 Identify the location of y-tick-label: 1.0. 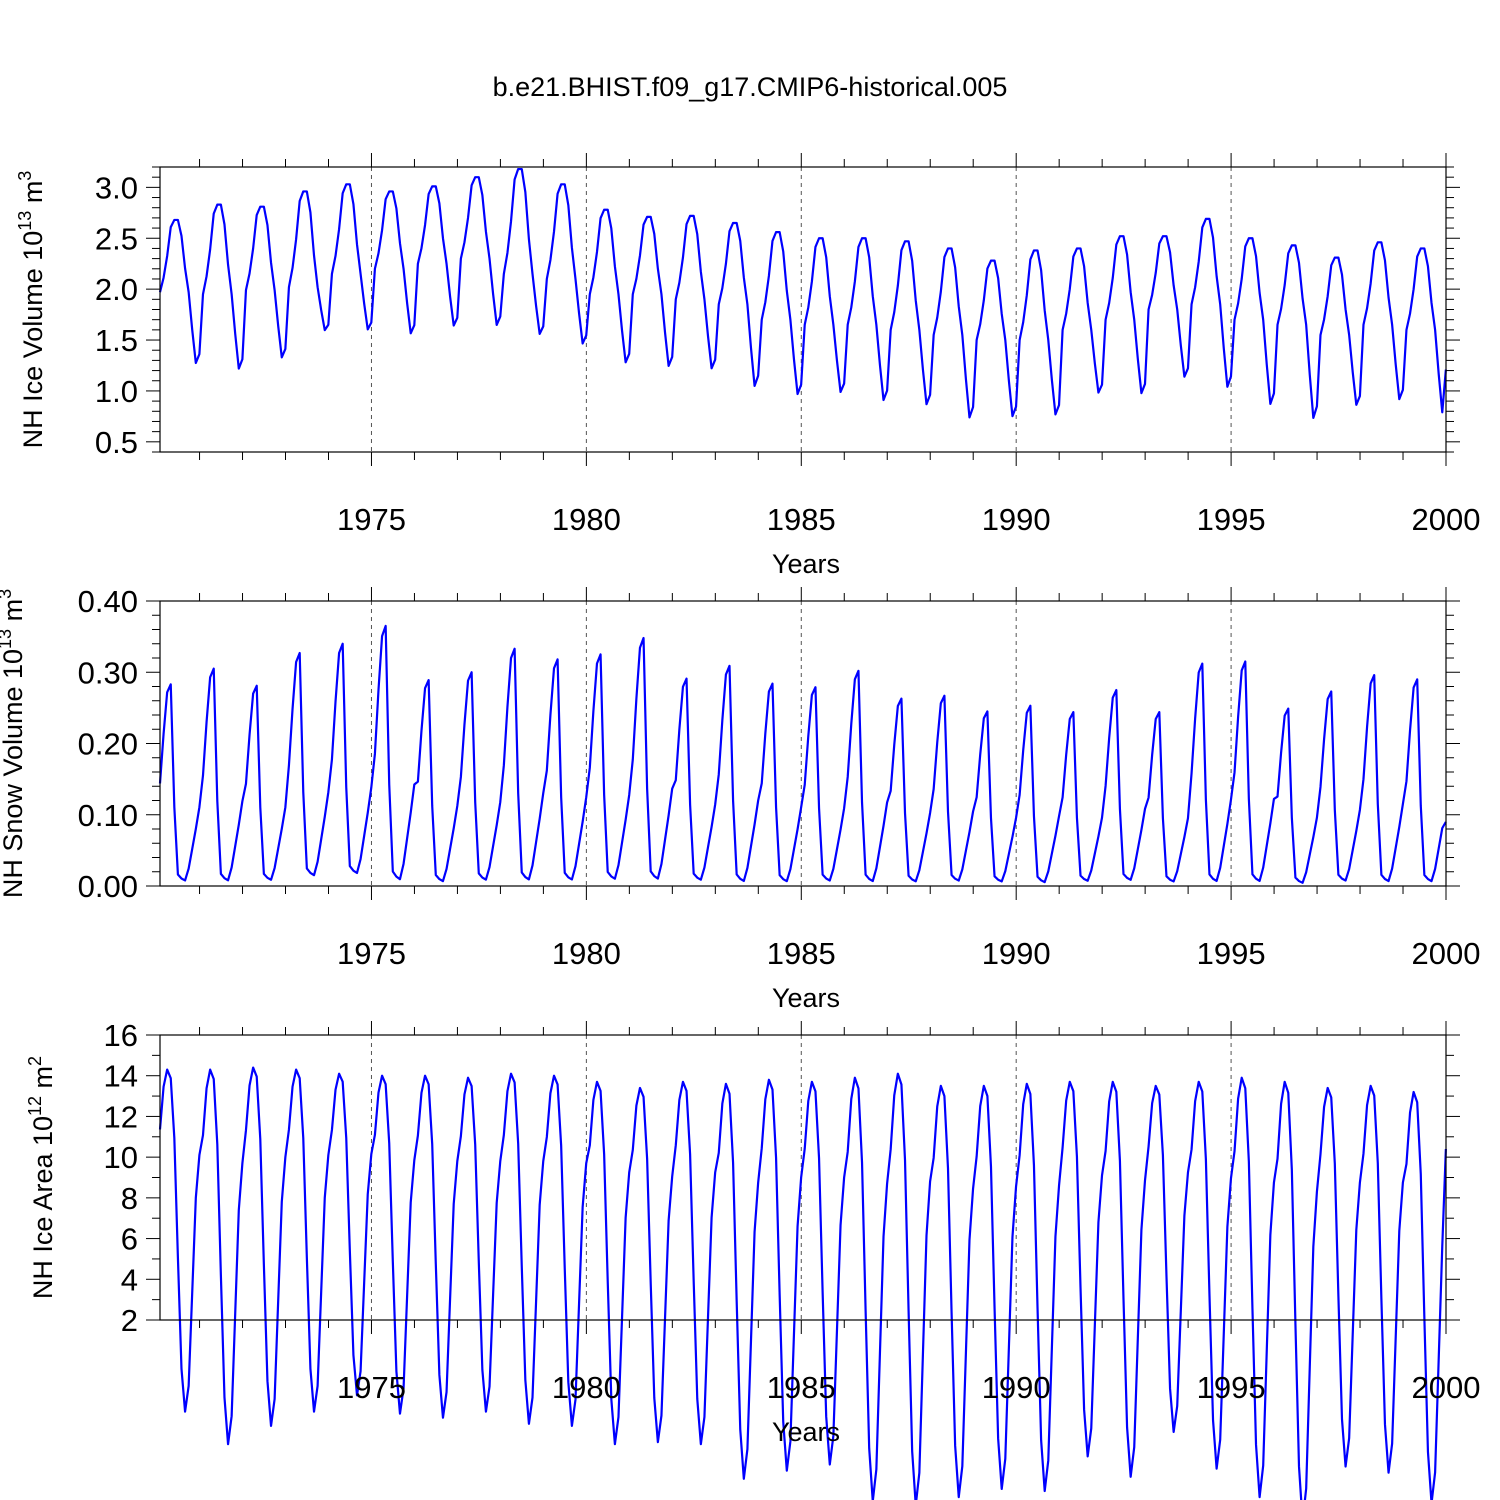
(116, 391).